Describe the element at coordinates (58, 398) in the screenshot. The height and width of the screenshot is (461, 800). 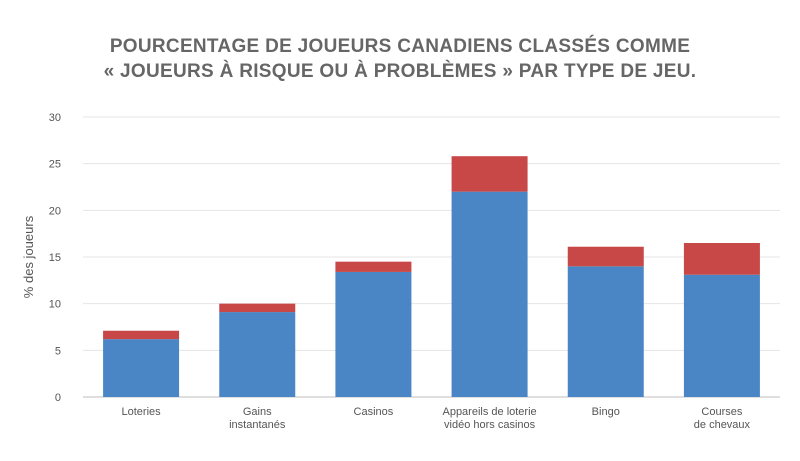
I see `y-tick-label: 0` at that location.